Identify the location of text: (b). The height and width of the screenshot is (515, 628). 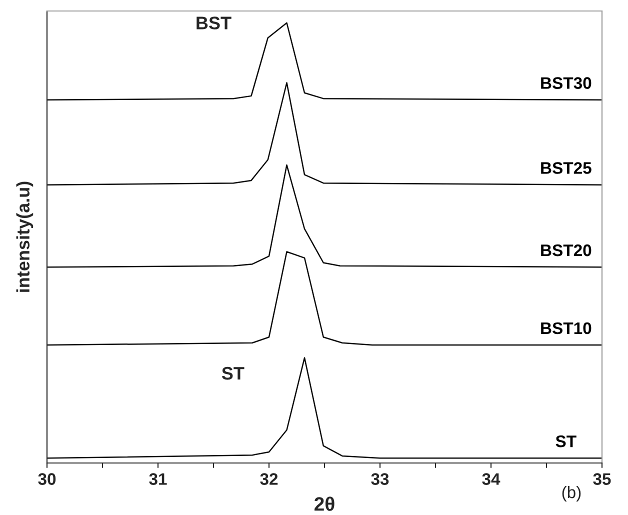
(571, 494).